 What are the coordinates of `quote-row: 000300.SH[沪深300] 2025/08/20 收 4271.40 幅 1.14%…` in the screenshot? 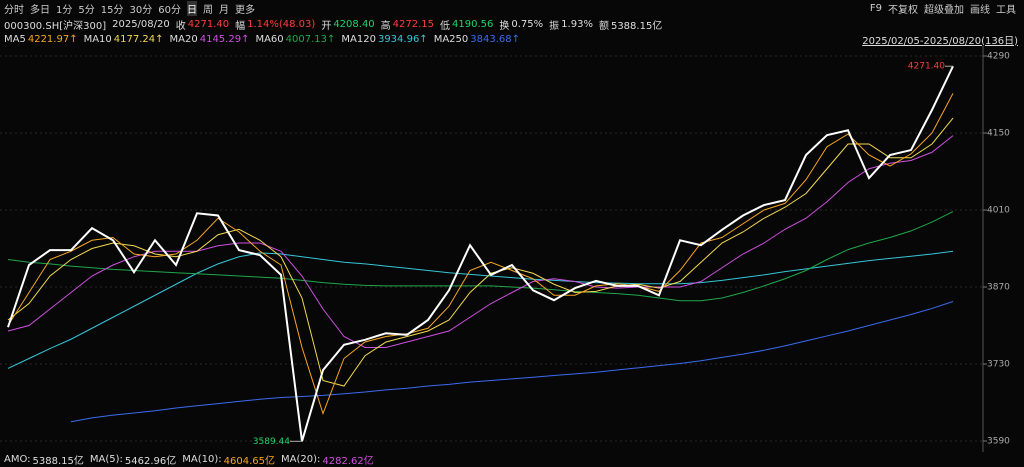 It's located at (336, 24).